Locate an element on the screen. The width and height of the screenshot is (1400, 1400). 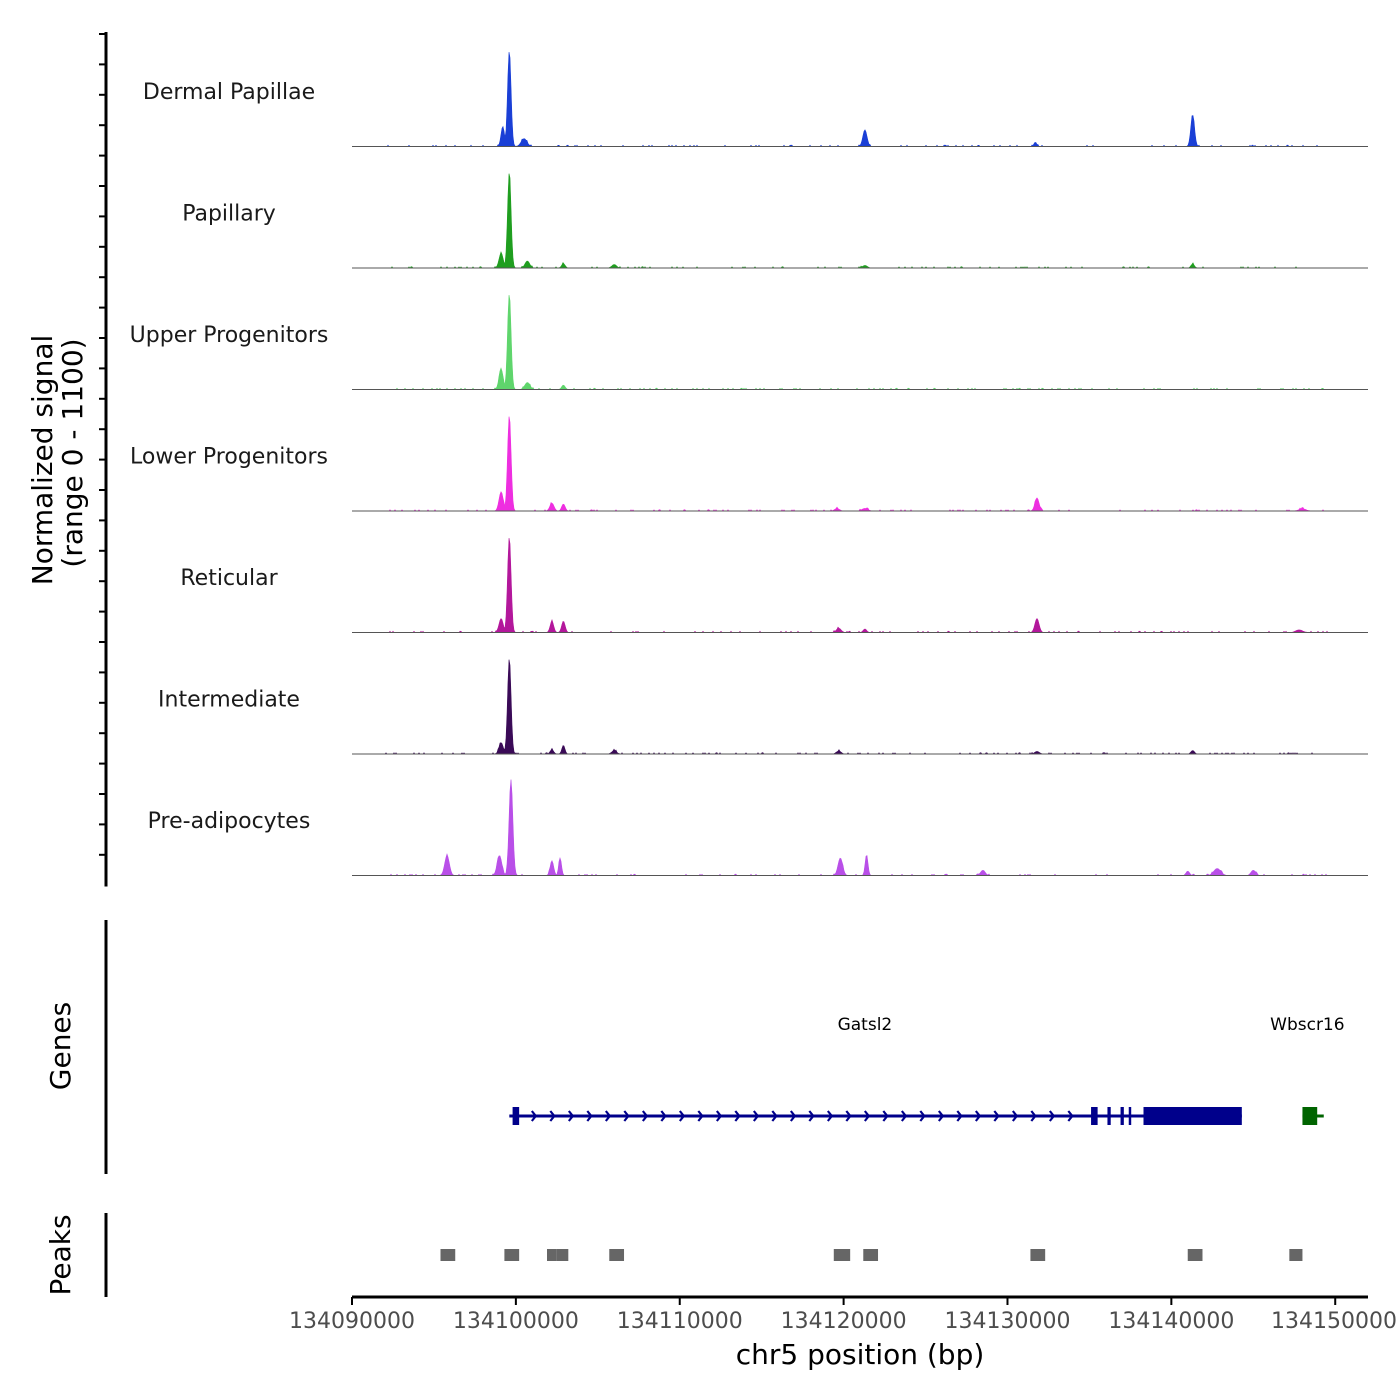
track-label: Reticular is located at coordinates (229, 578).